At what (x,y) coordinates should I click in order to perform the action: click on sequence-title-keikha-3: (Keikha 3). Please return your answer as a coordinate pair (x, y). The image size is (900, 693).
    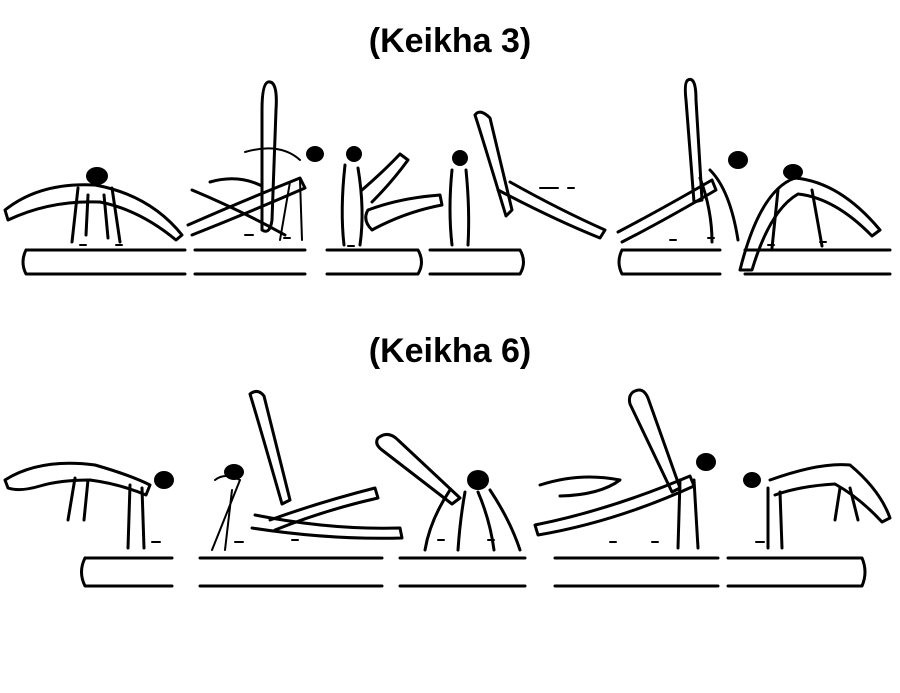
    Looking at the image, I should click on (450, 41).